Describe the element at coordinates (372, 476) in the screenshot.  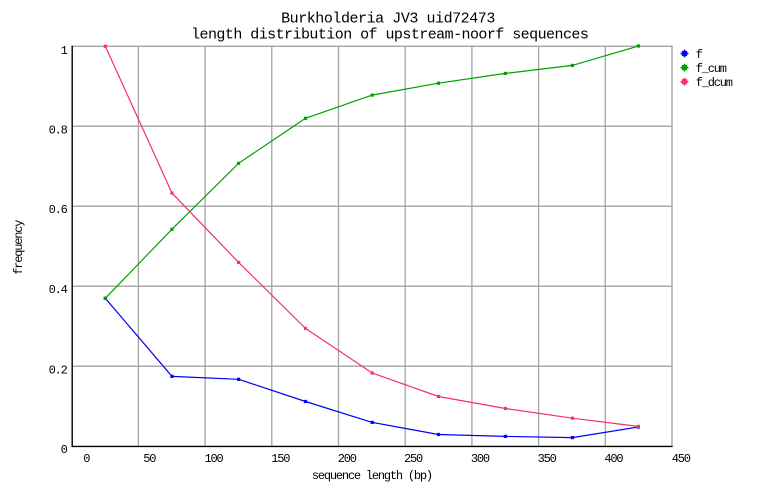
I see `svg-text: sequence length (bp)` at that location.